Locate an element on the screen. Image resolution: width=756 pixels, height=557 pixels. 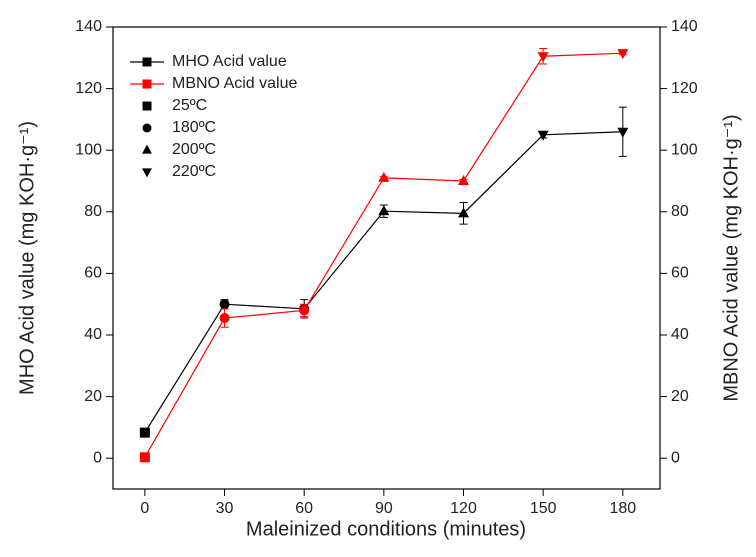
y2-tick-label: 0 is located at coordinates (675, 457).